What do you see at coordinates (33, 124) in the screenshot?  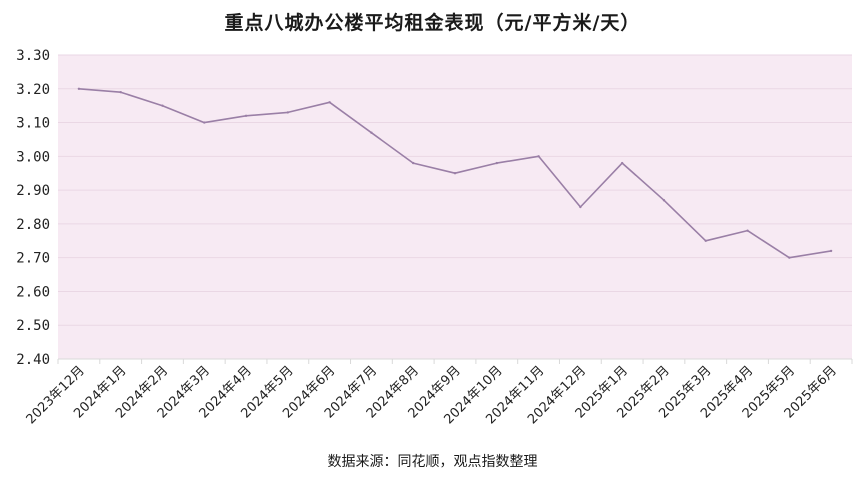 I see `y-tick-label: 3.10` at bounding box center [33, 124].